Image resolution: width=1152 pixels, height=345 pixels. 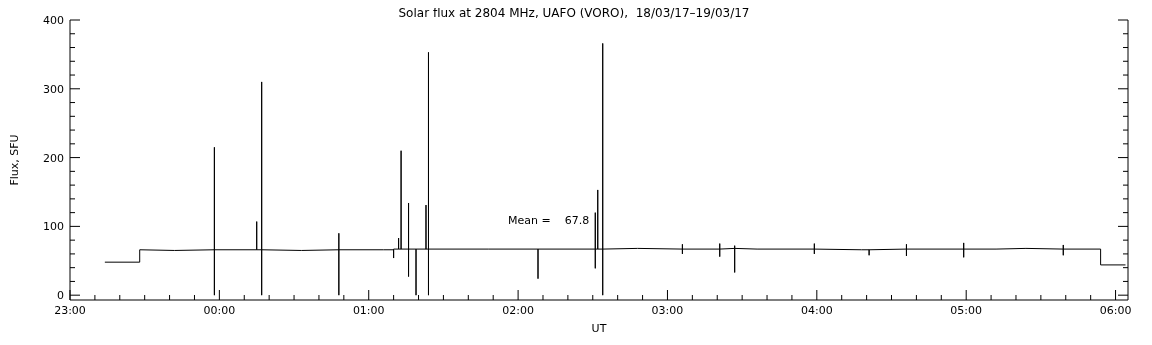 What do you see at coordinates (518, 310) in the screenshot?
I see `x-tick-label: 02:00` at bounding box center [518, 310].